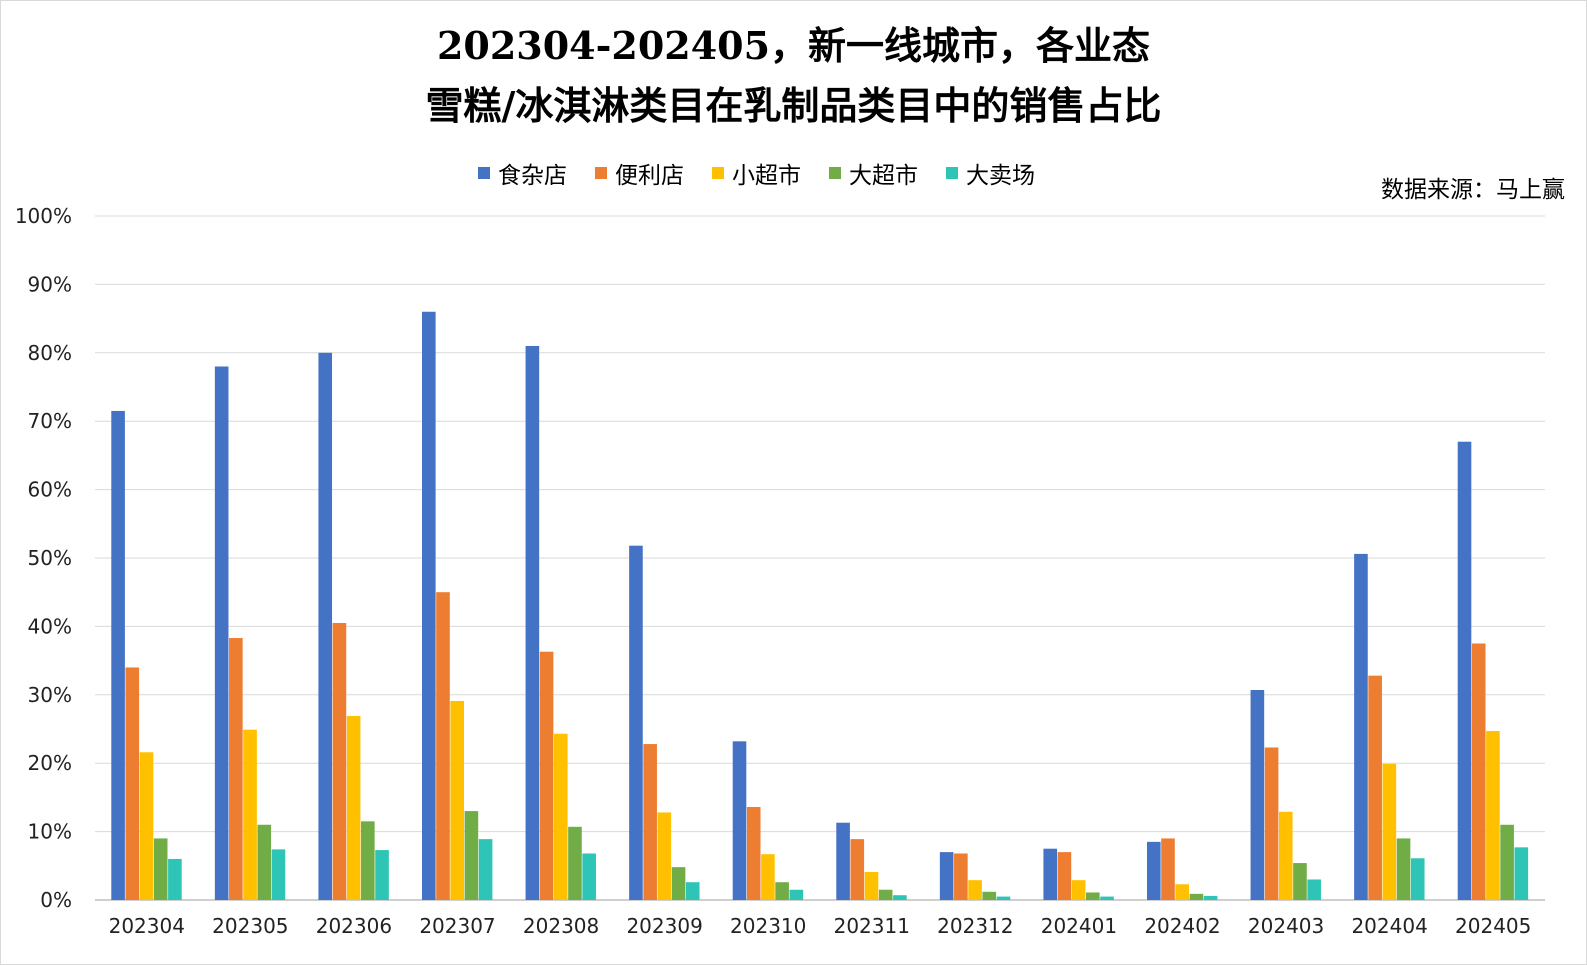 The width and height of the screenshot is (1587, 965). Describe the element at coordinates (1473, 190) in the screenshot. I see `data-source-note: 数据来源：马上赢` at that location.